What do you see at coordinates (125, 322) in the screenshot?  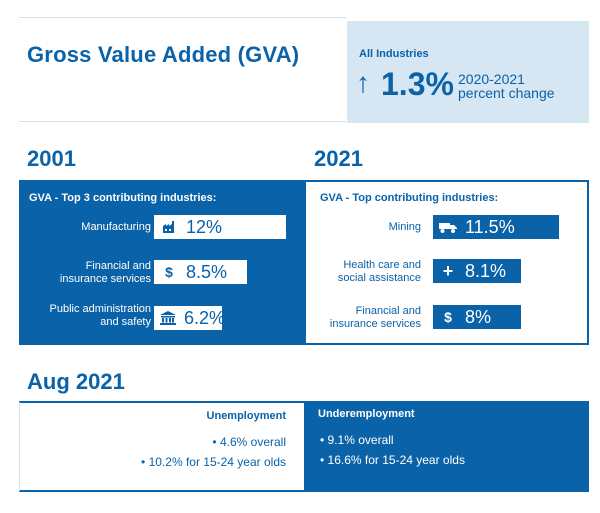 I see `row-label-line2: and safety` at bounding box center [125, 322].